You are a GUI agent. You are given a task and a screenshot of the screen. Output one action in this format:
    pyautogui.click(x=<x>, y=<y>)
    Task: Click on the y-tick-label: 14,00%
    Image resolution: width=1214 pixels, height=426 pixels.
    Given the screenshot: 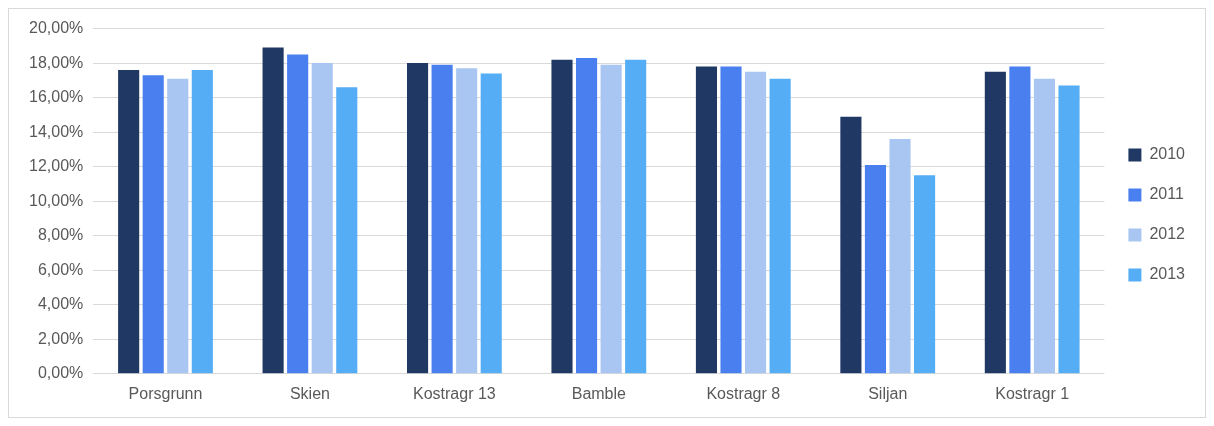 What is the action you would take?
    pyautogui.click(x=56, y=131)
    